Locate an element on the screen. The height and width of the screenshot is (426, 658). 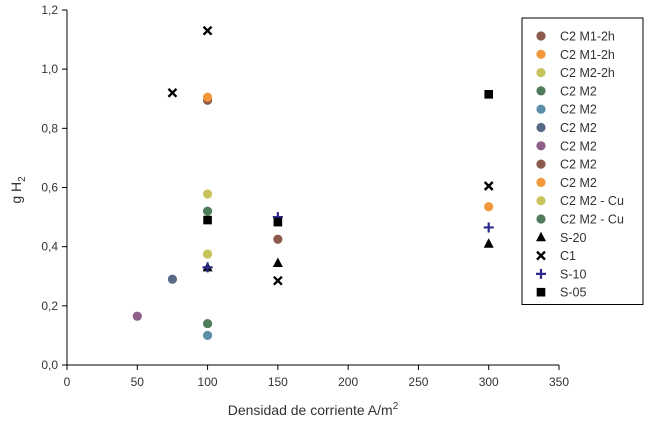
x-tick-label: 100 is located at coordinates (208, 382).